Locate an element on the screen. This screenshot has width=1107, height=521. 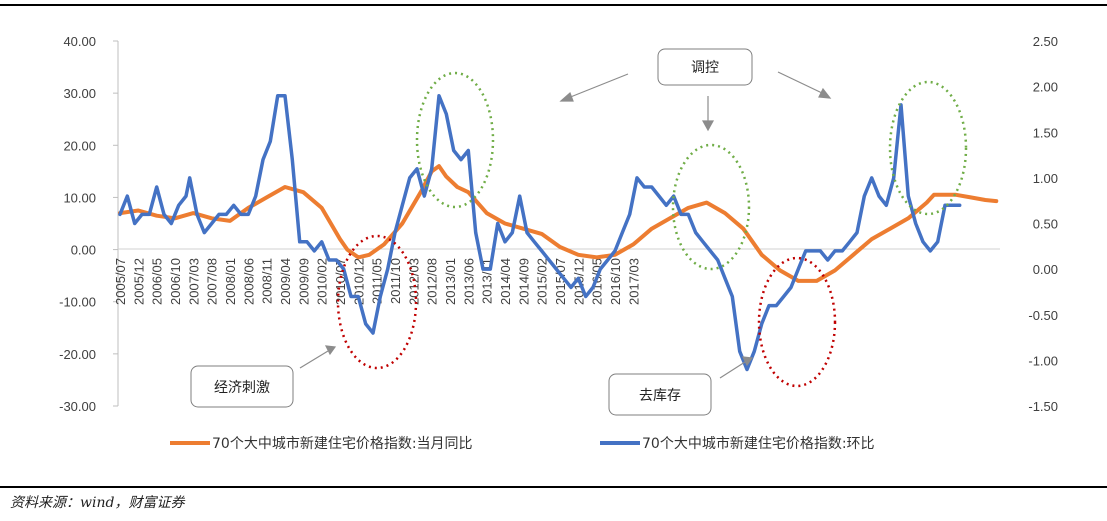
y-left-tick-label: -20.00 is located at coordinates (77, 354).